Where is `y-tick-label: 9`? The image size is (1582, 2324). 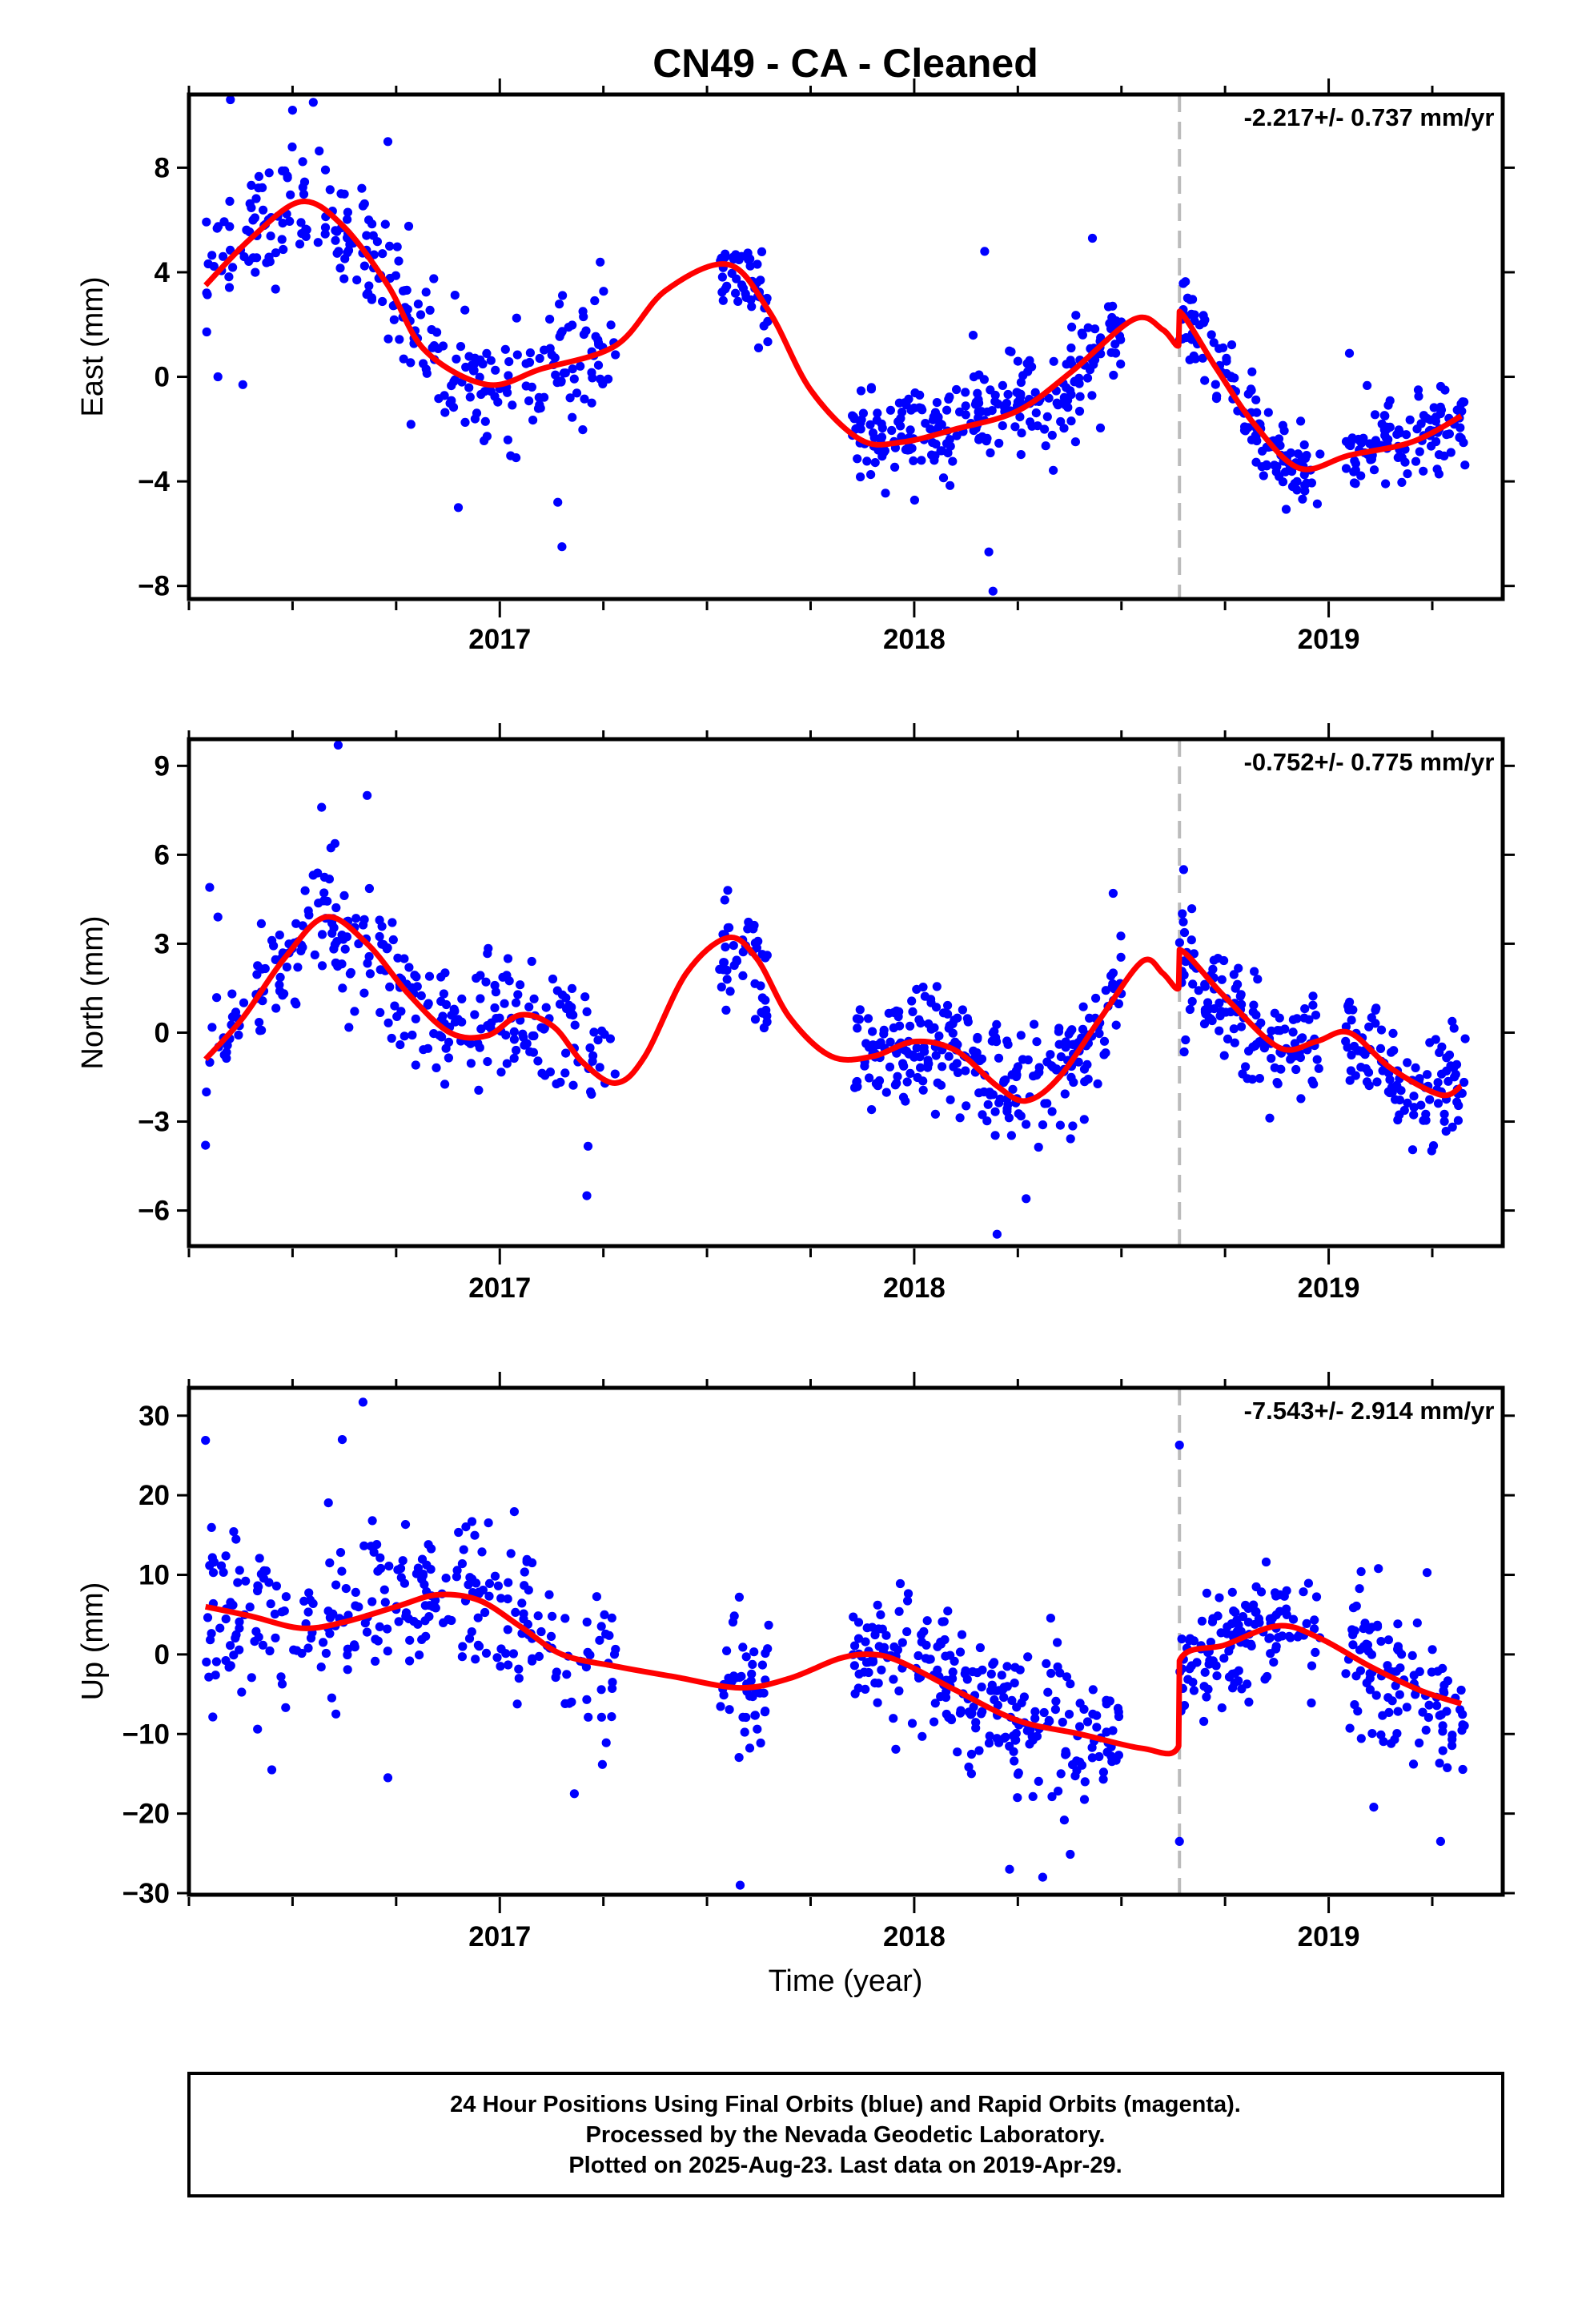
y-tick-label: 9 is located at coordinates (162, 766).